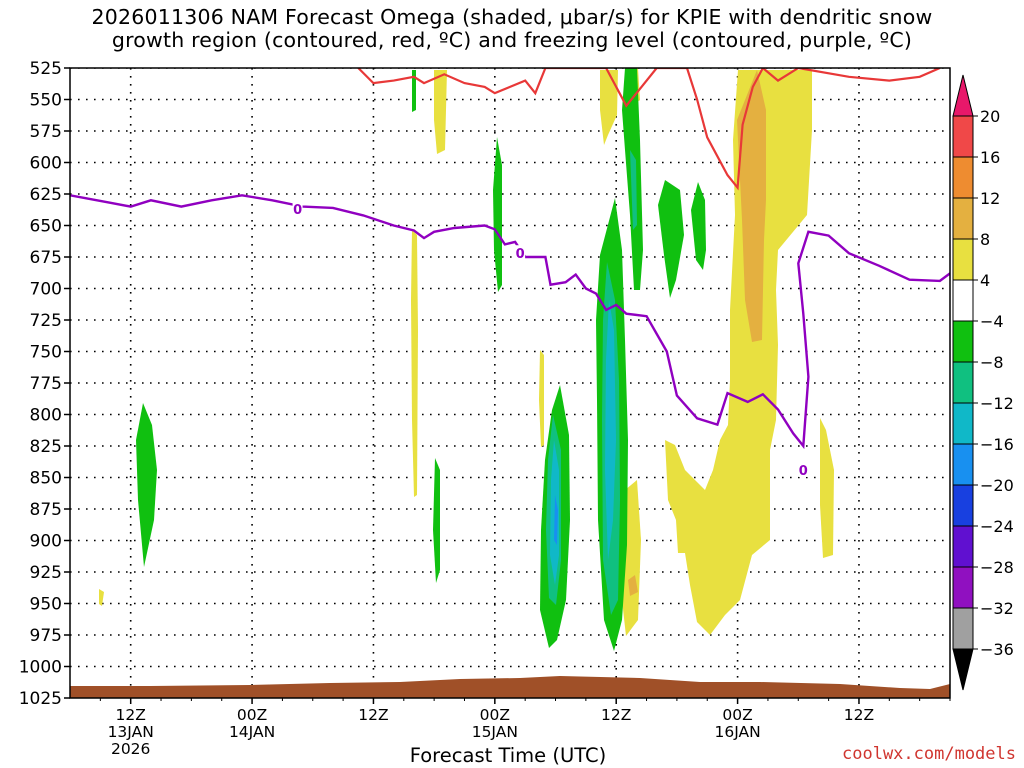  Describe the element at coordinates (46, 510) in the screenshot. I see `y-tick-label: 875` at that location.